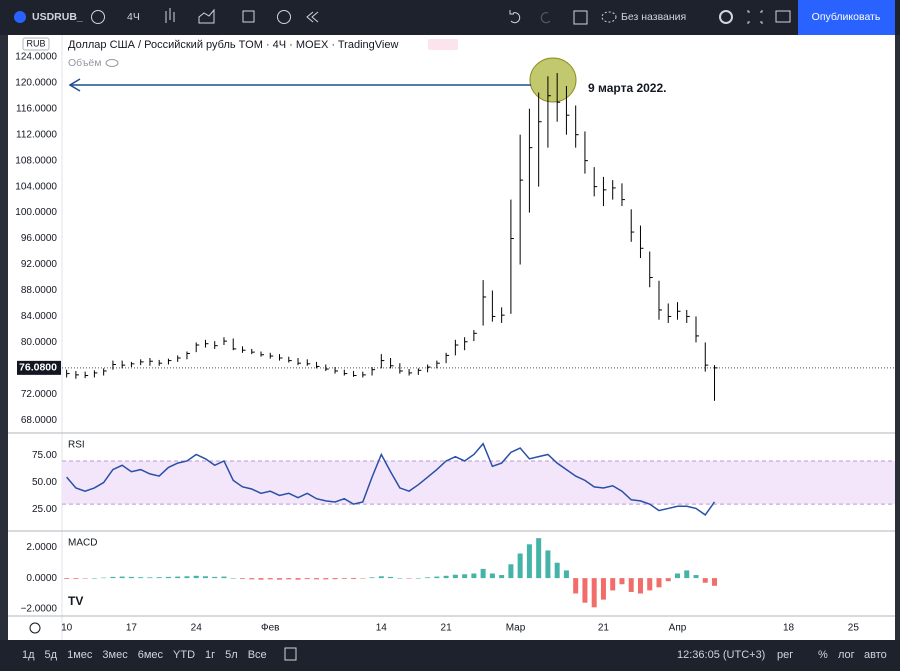 This screenshot has width=900, height=671. Describe the element at coordinates (115, 655) in the screenshot. I see `timeframe-button: 3мес` at that location.